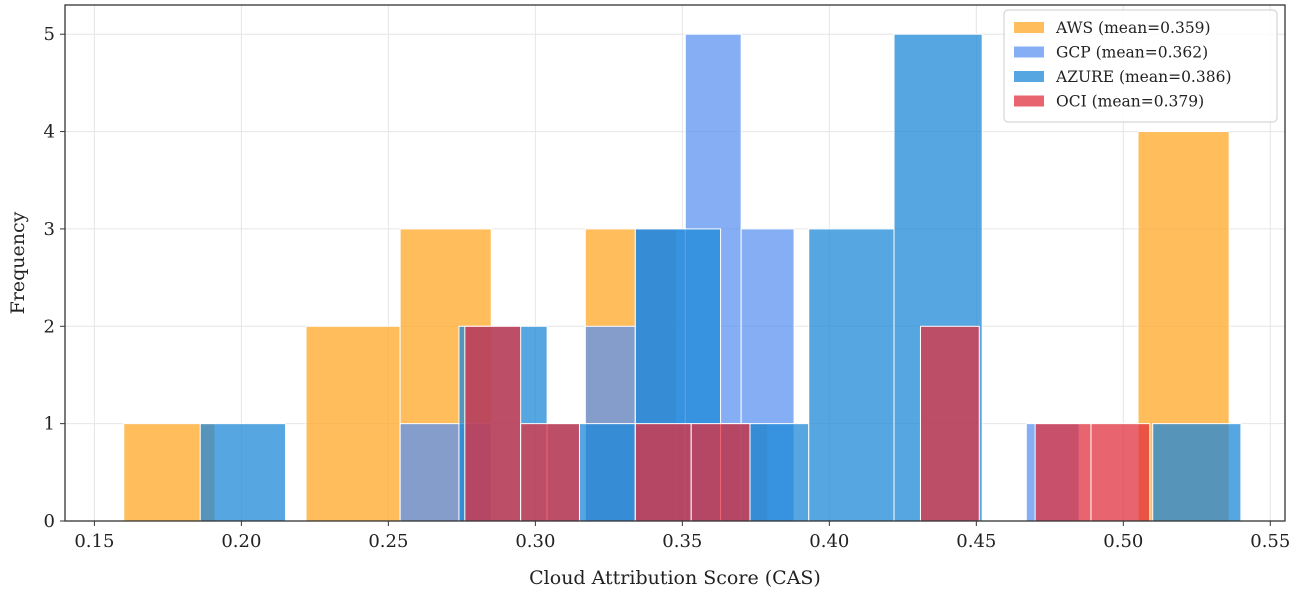 This screenshot has height=592, width=1293. I want to click on legend-box, so click(1140, 66).